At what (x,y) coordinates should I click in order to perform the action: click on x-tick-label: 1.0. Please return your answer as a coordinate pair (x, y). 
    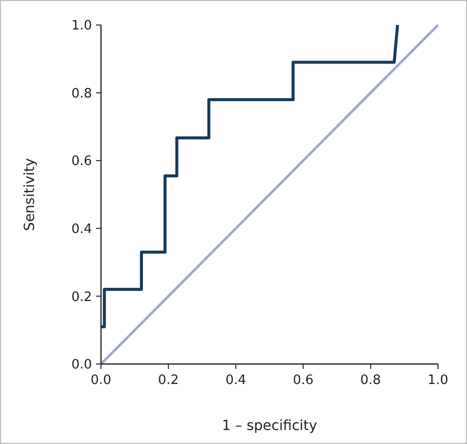
    Looking at the image, I should click on (438, 380).